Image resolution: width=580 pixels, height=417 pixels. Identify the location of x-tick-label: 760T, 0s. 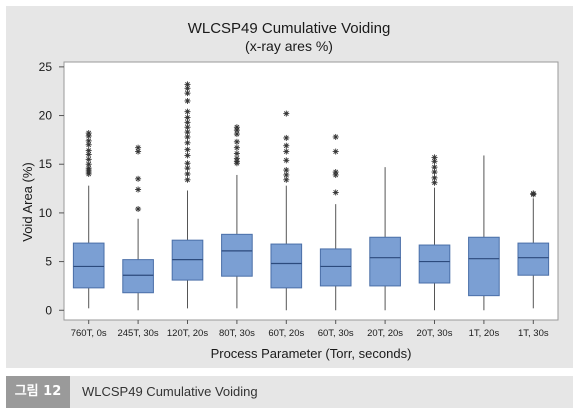
(89, 333).